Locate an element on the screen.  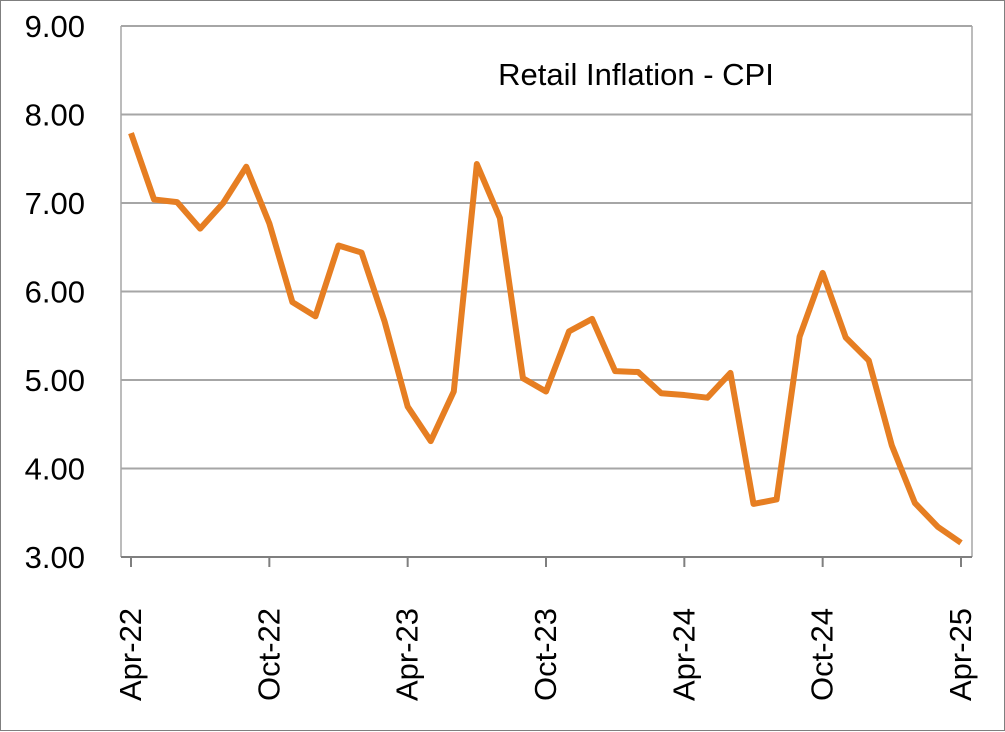
x-tick-label: Apr-23 is located at coordinates (407, 654).